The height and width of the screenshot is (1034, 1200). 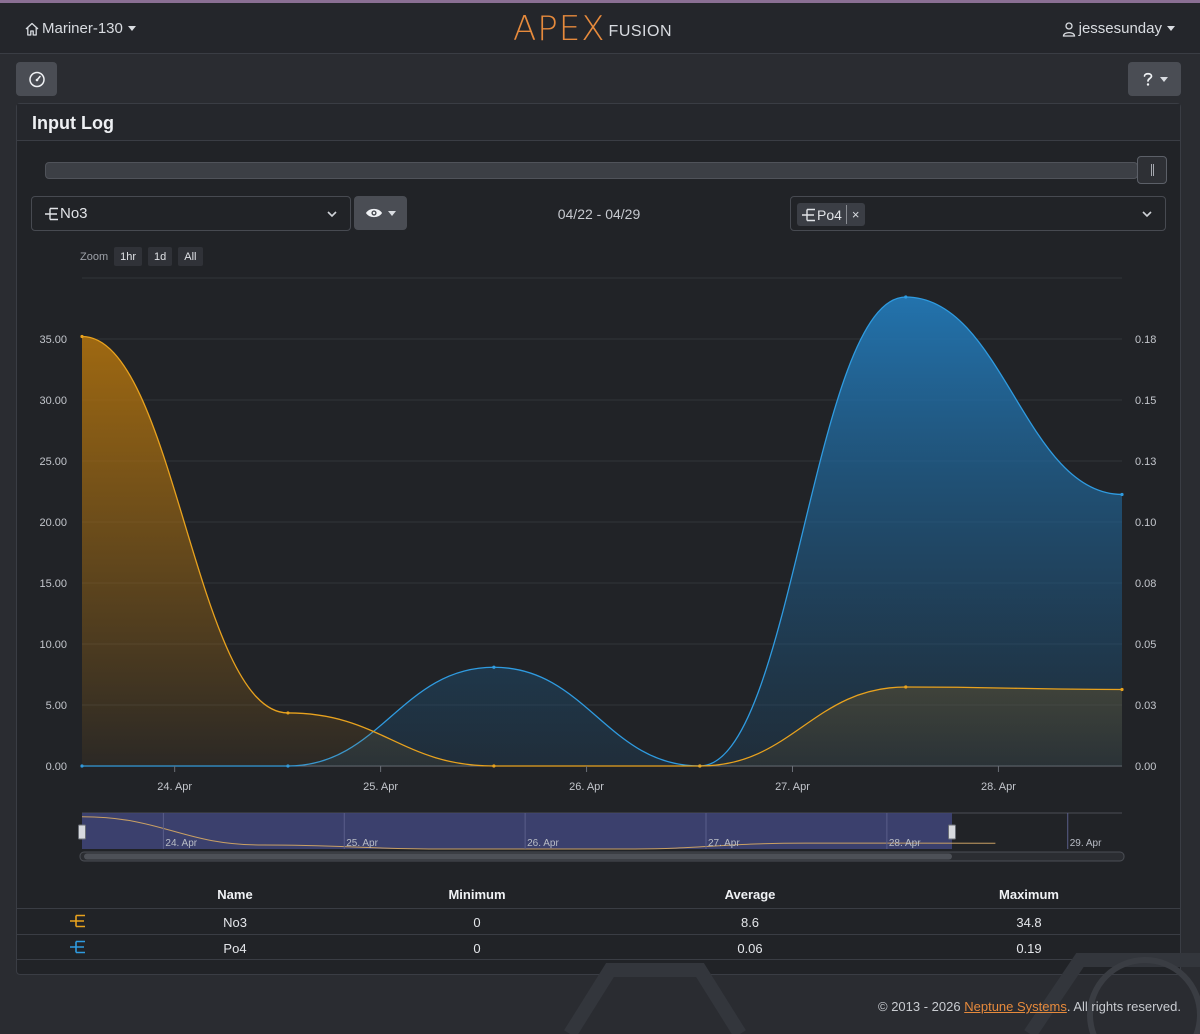 I want to click on apex-fusion-logo: APEX FUSION, so click(x=592, y=29).